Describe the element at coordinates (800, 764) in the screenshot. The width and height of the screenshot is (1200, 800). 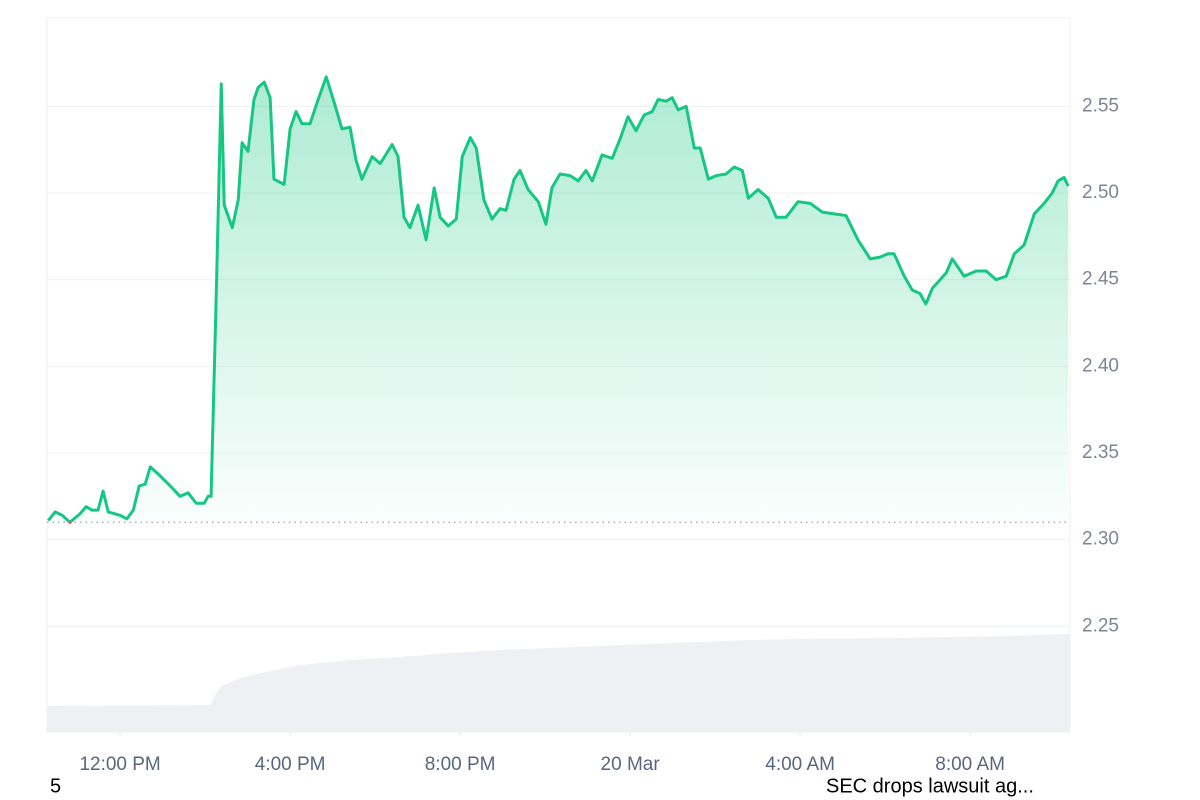
I see `x-tick-label: 4:00 AM` at that location.